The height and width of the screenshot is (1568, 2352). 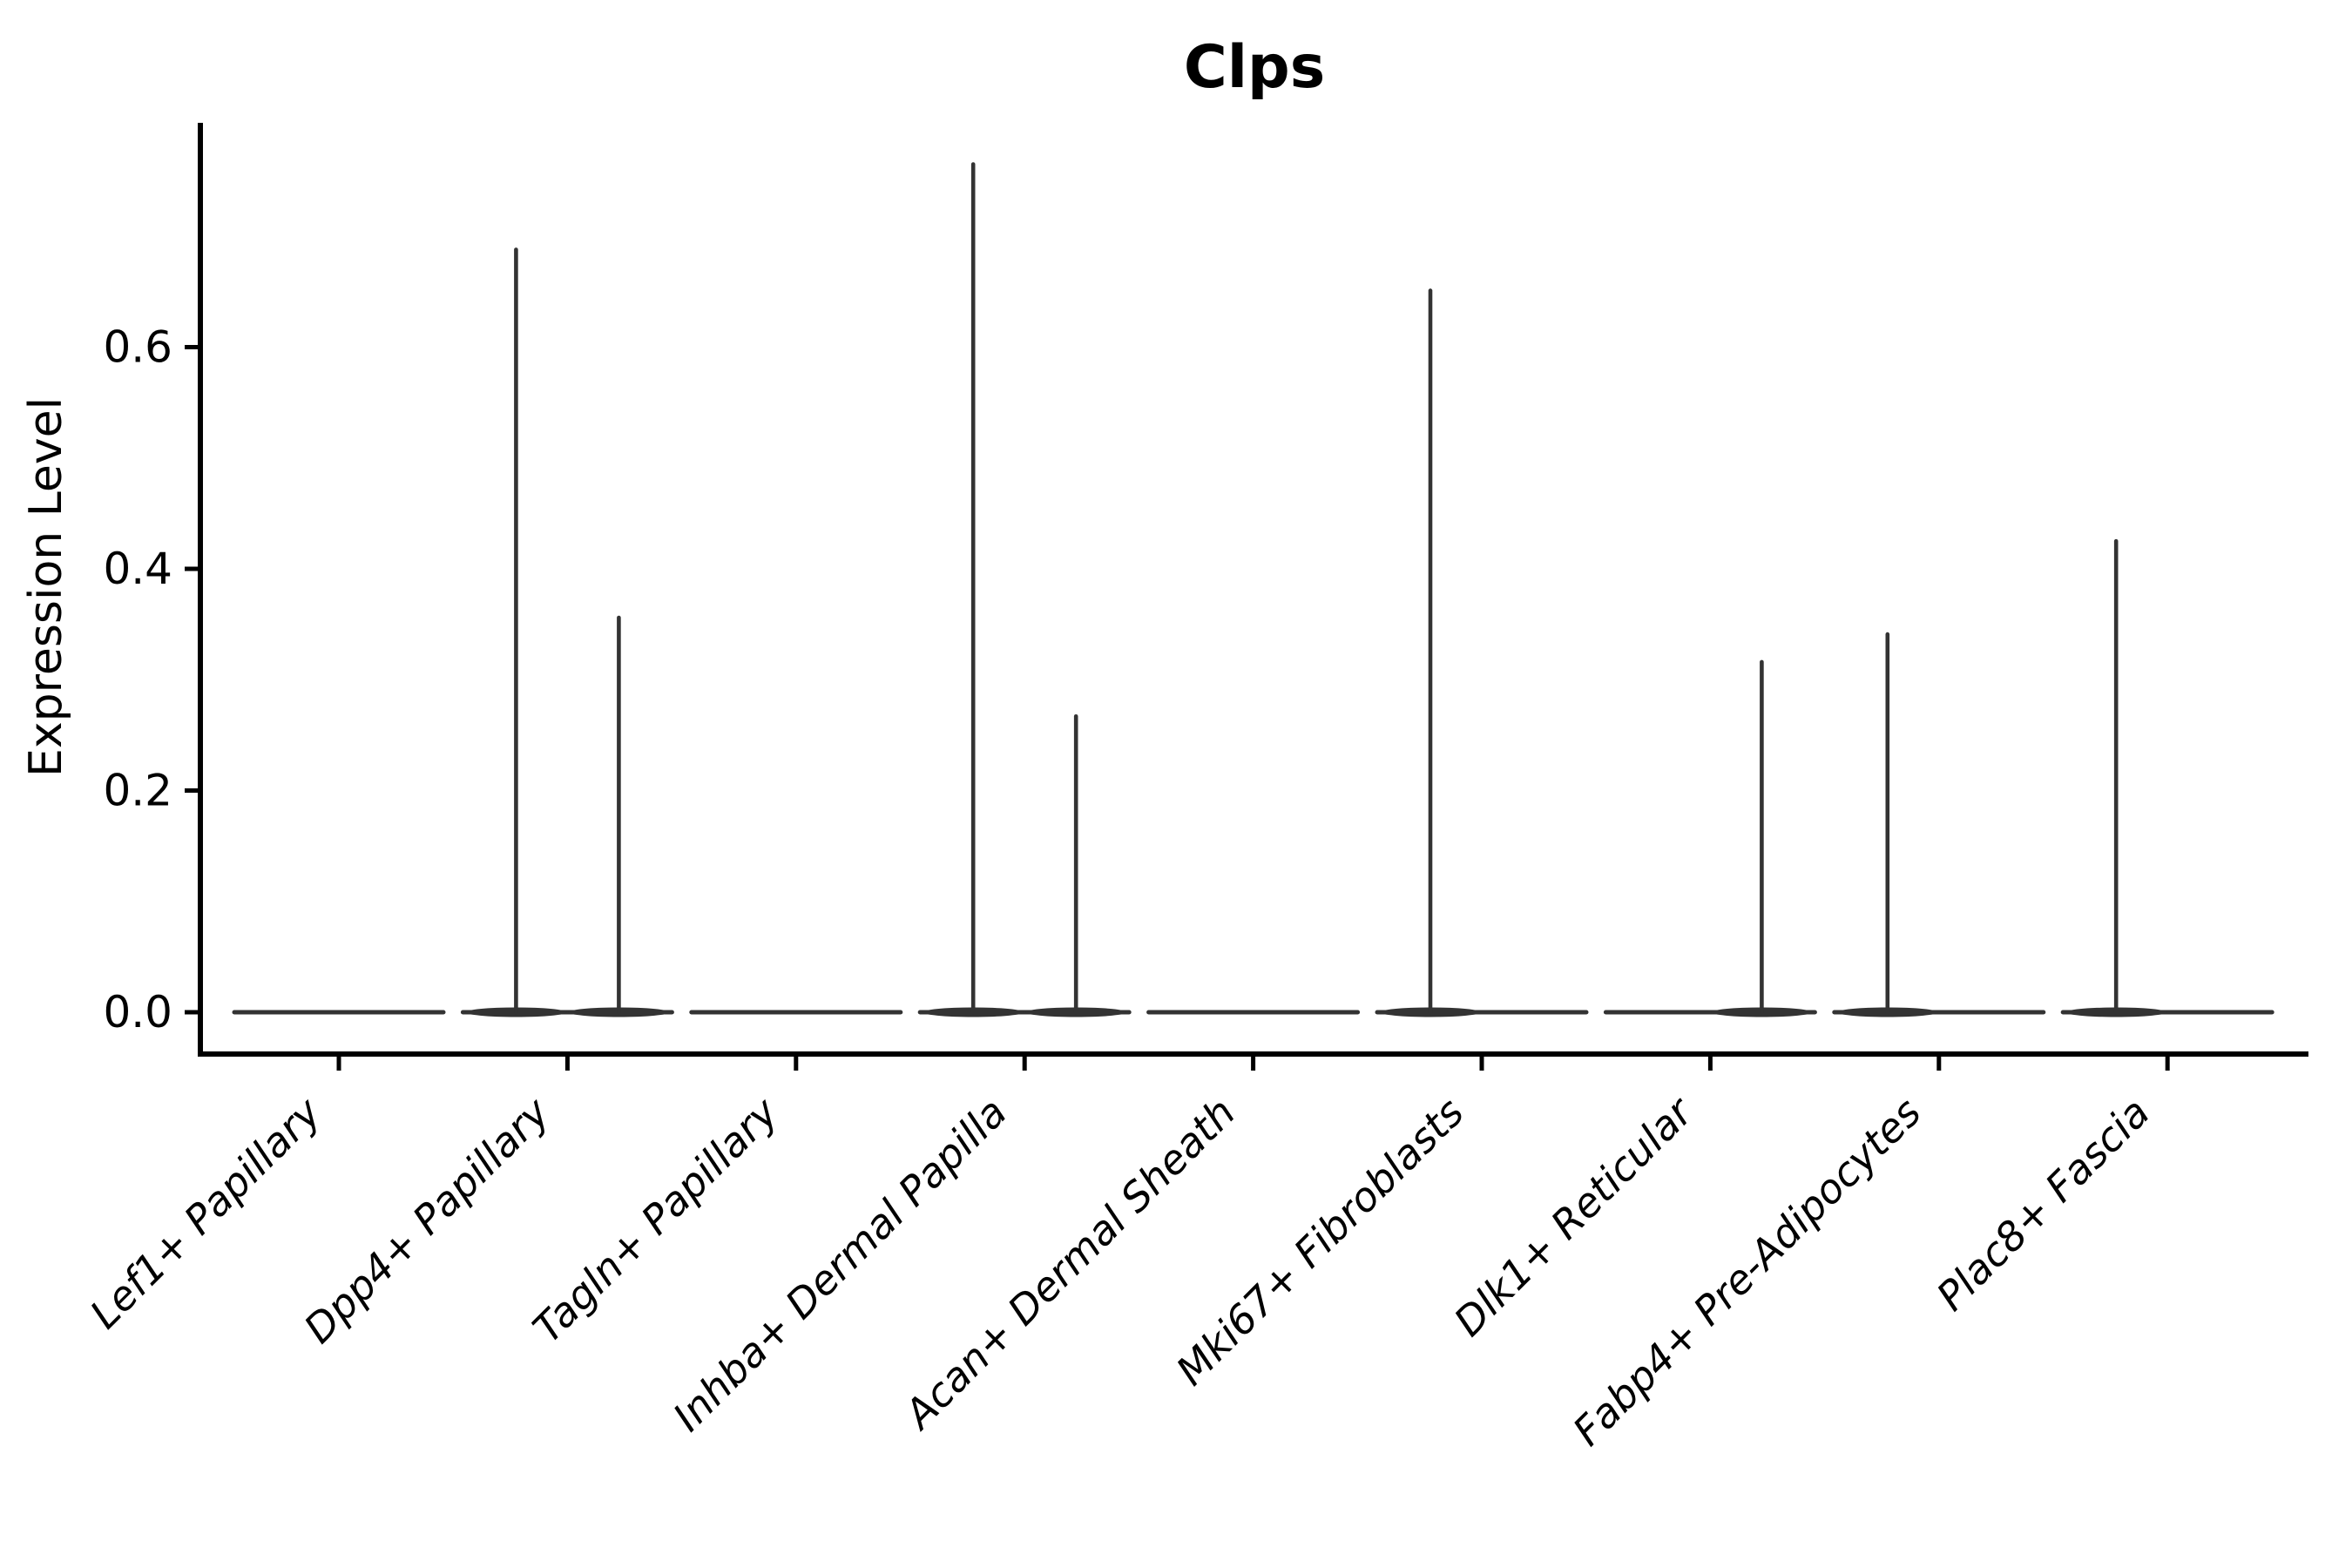 I want to click on x-tick-label: Dlk1+ Reticular, so click(x=1575, y=1215).